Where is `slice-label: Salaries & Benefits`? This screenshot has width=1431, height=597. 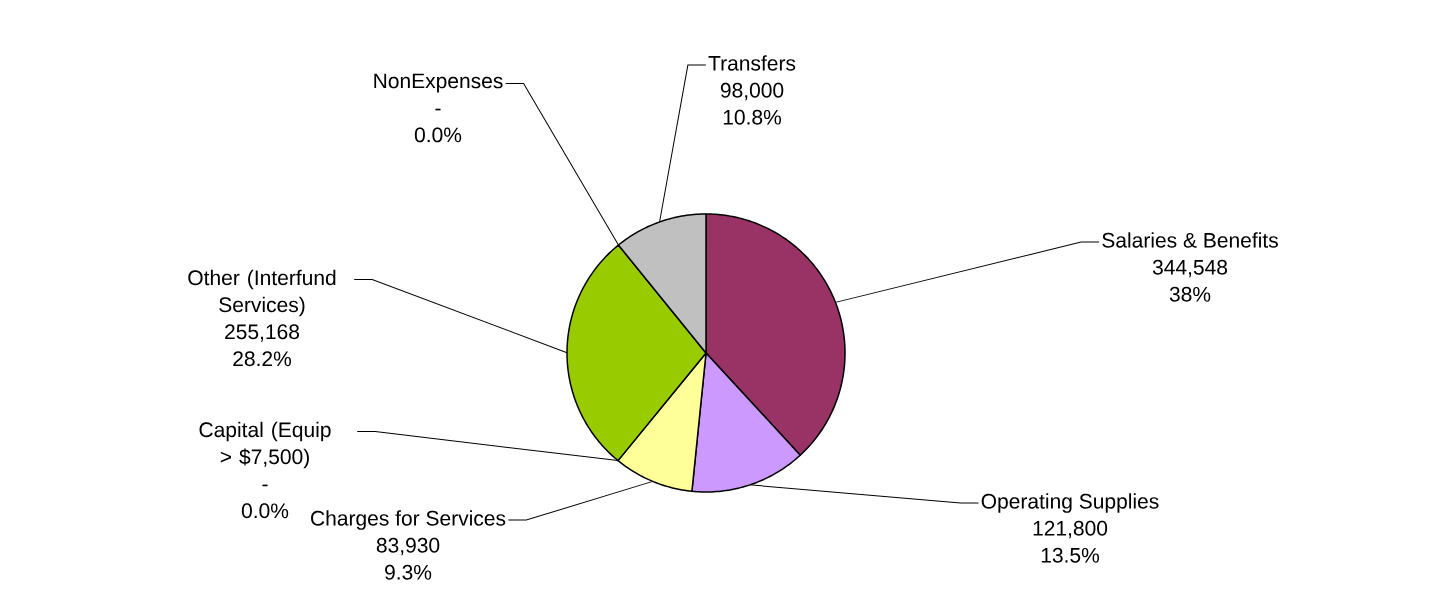
slice-label: Salaries & Benefits is located at coordinates (1190, 240).